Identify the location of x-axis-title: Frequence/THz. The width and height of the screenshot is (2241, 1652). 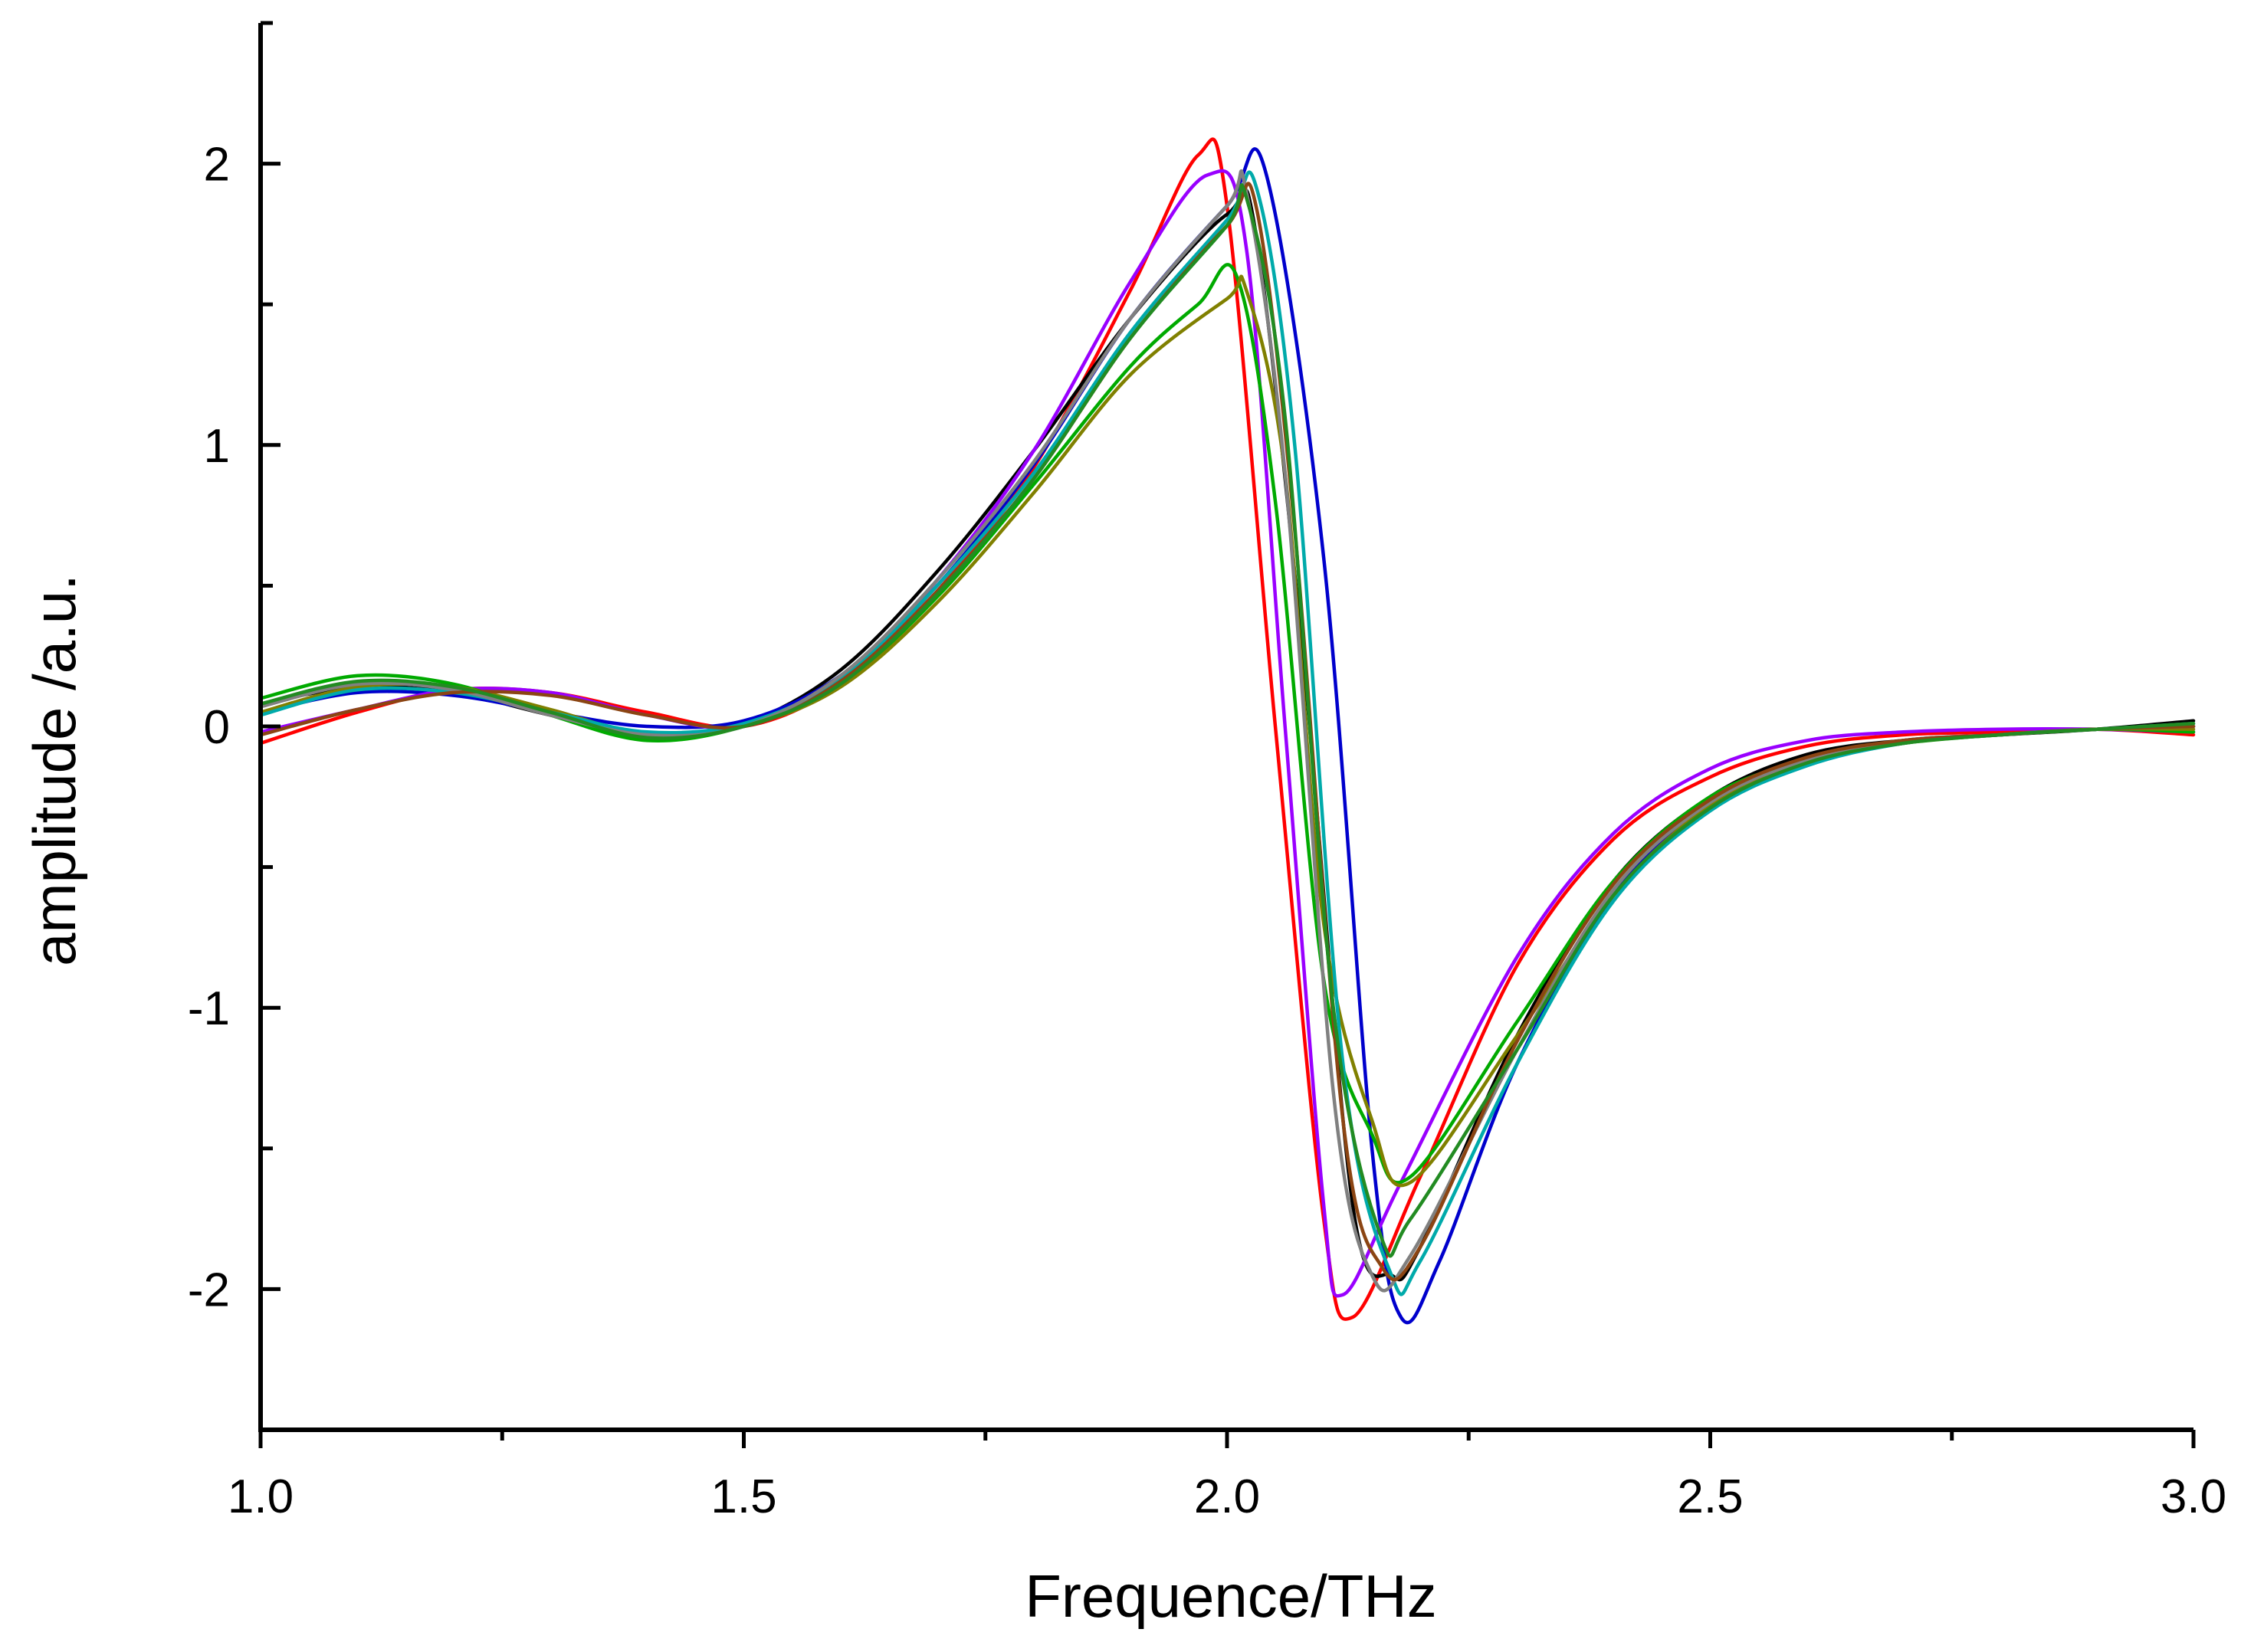
(1231, 1596).